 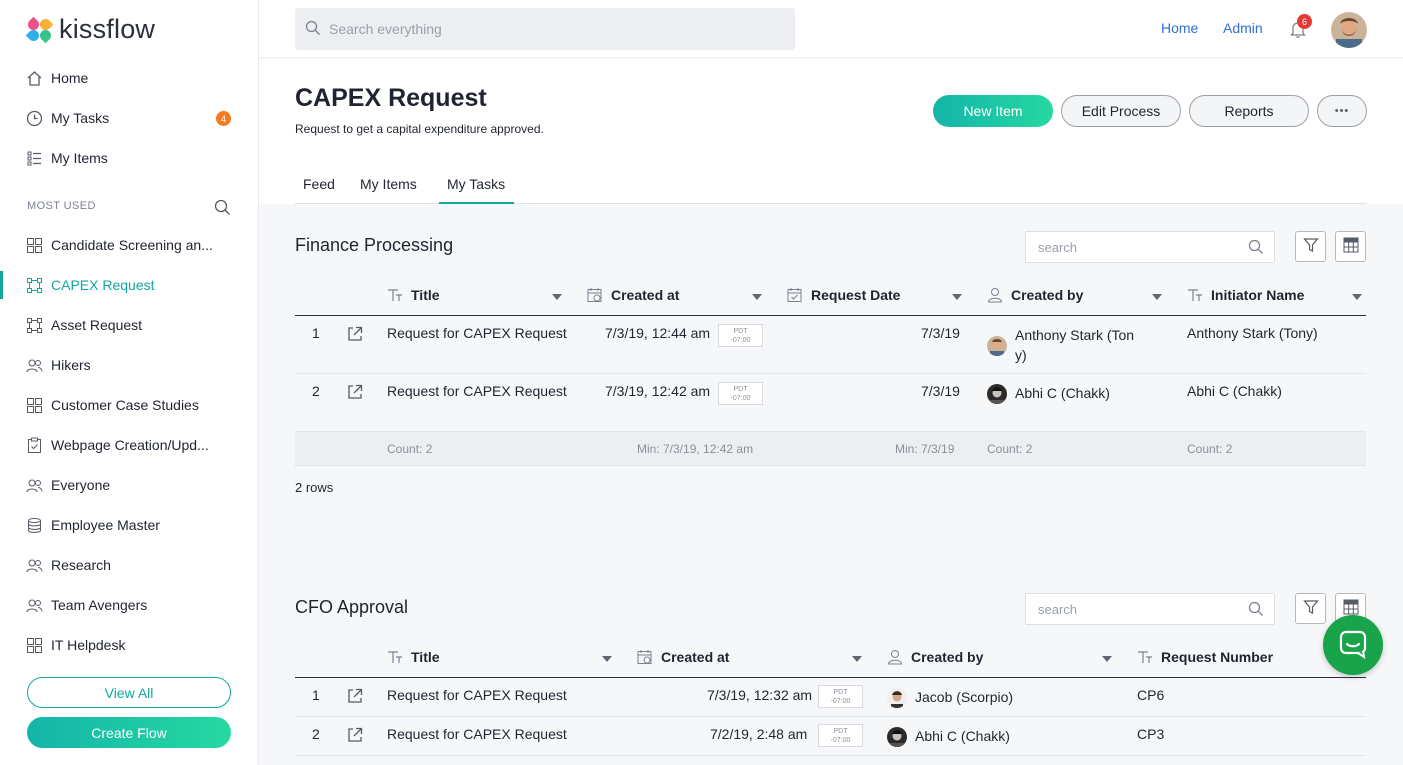 What do you see at coordinates (549, 29) in the screenshot?
I see `global-search-input` at bounding box center [549, 29].